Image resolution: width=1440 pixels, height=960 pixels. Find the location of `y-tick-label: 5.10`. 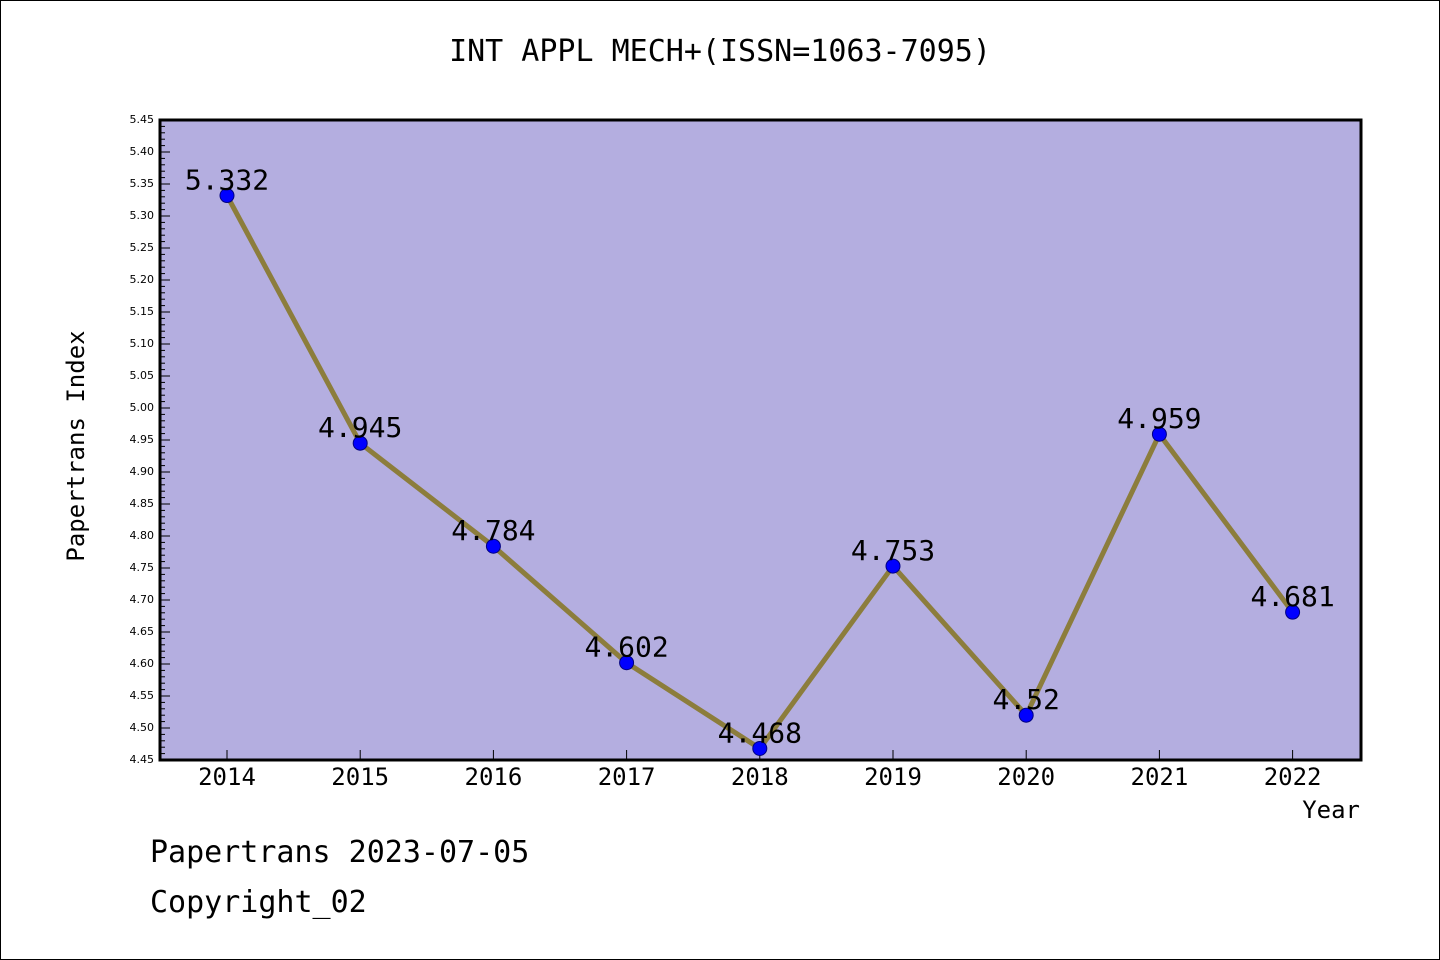

y-tick-label: 5.10 is located at coordinates (142, 343).